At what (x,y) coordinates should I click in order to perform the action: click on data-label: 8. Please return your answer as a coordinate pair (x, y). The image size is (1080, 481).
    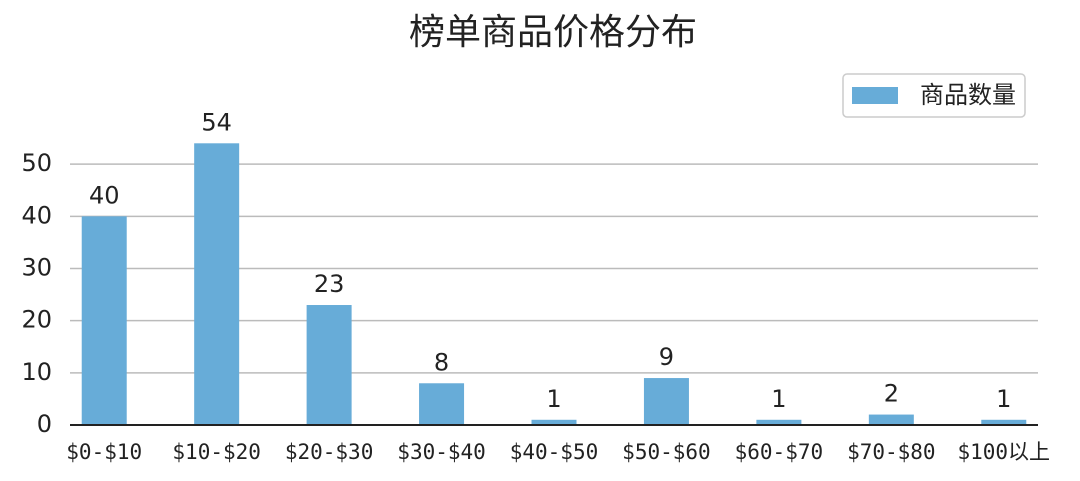
    Looking at the image, I should click on (441, 362).